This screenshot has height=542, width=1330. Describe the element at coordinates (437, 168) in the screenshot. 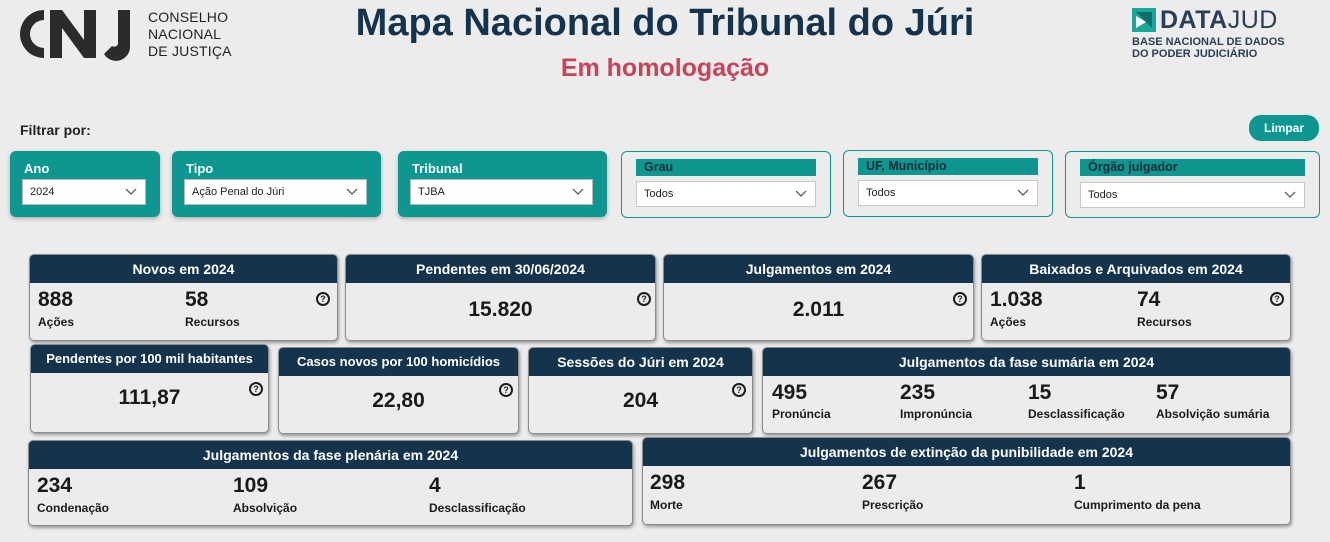

I see `filter-tribunal-label: Tribunal` at that location.